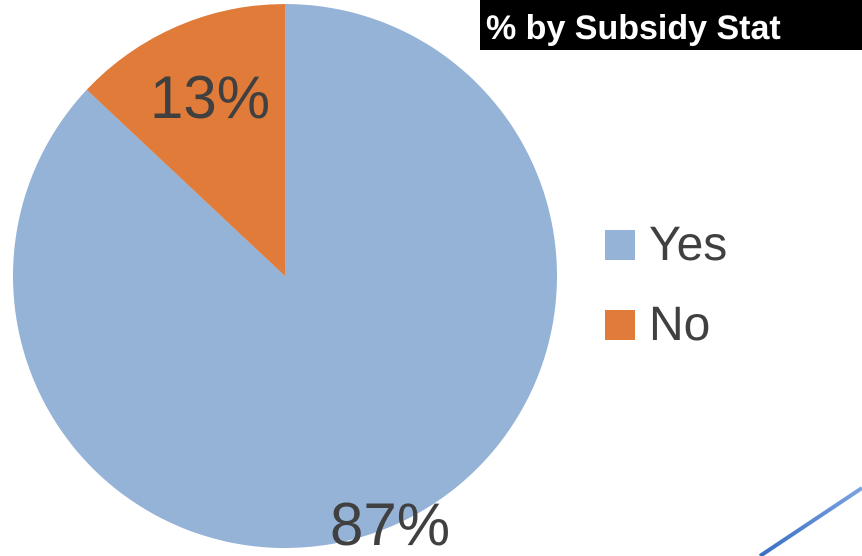 The image size is (862, 556). Describe the element at coordinates (671, 25) in the screenshot. I see `chart-title: % by Subsidy Stat` at that location.